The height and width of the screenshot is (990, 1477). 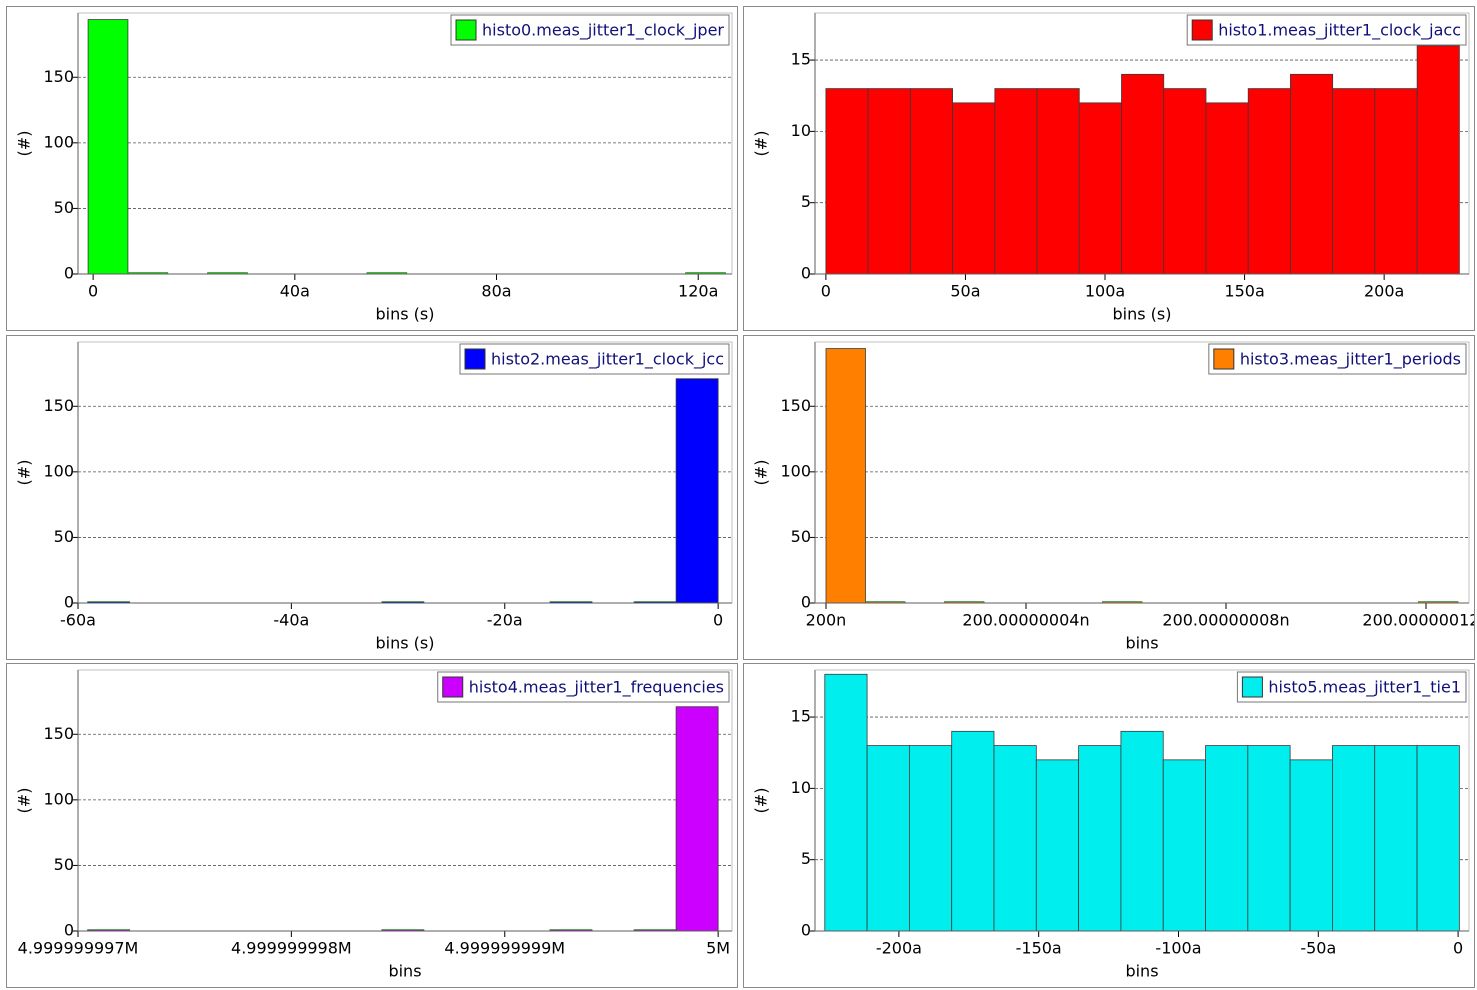 I want to click on x-tick-label: 4.999999998M, so click(x=291, y=948).